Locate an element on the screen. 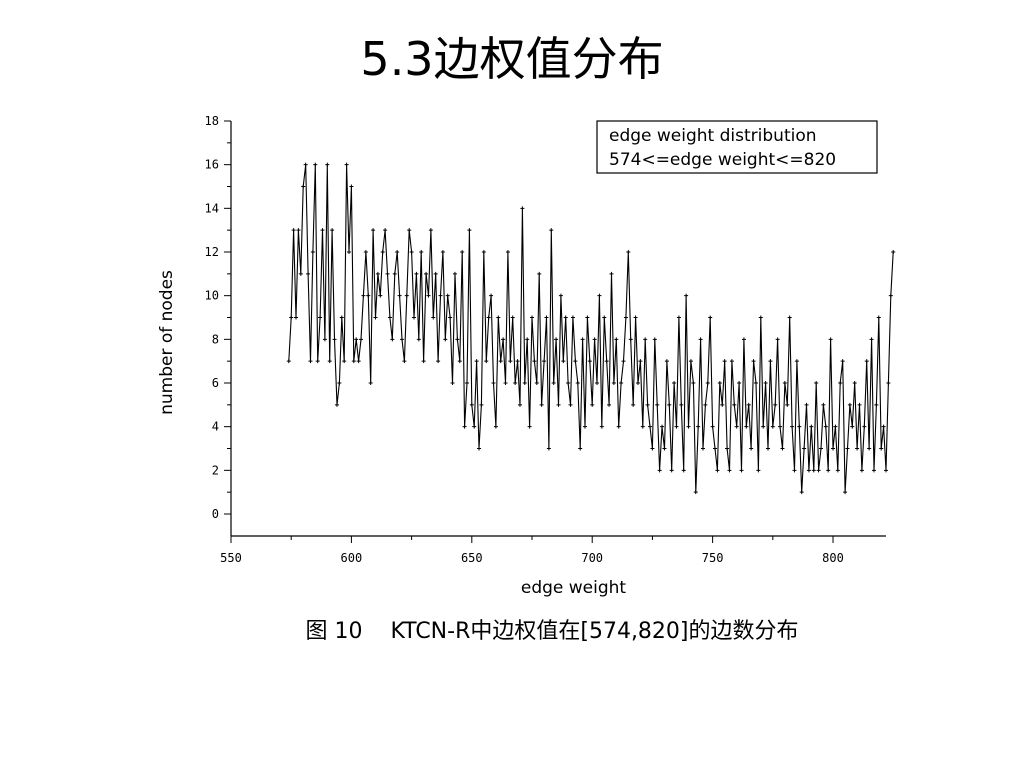 This screenshot has width=1024, height=768. x-tick-label: 600 is located at coordinates (352, 558).